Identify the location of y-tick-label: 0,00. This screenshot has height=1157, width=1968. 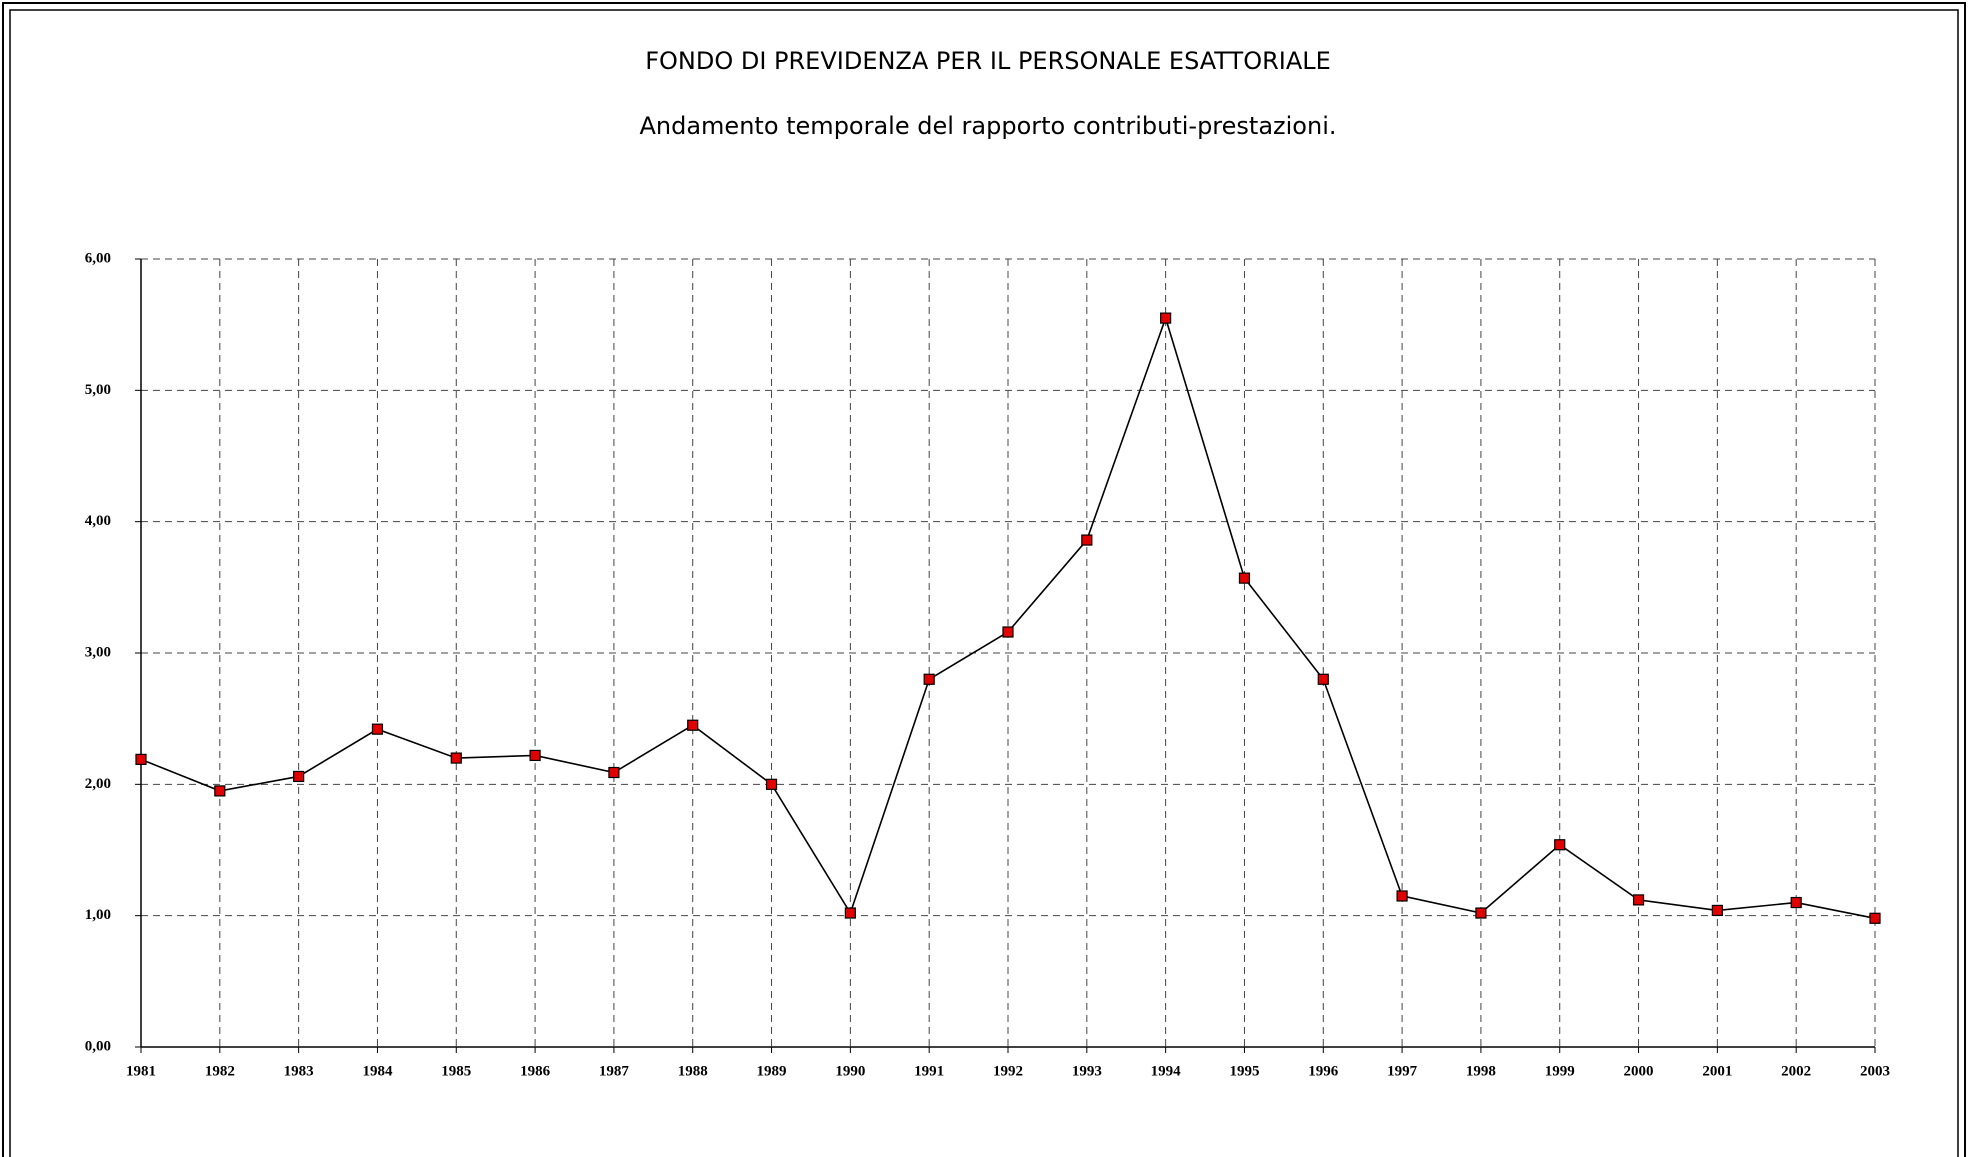
(98, 1046).